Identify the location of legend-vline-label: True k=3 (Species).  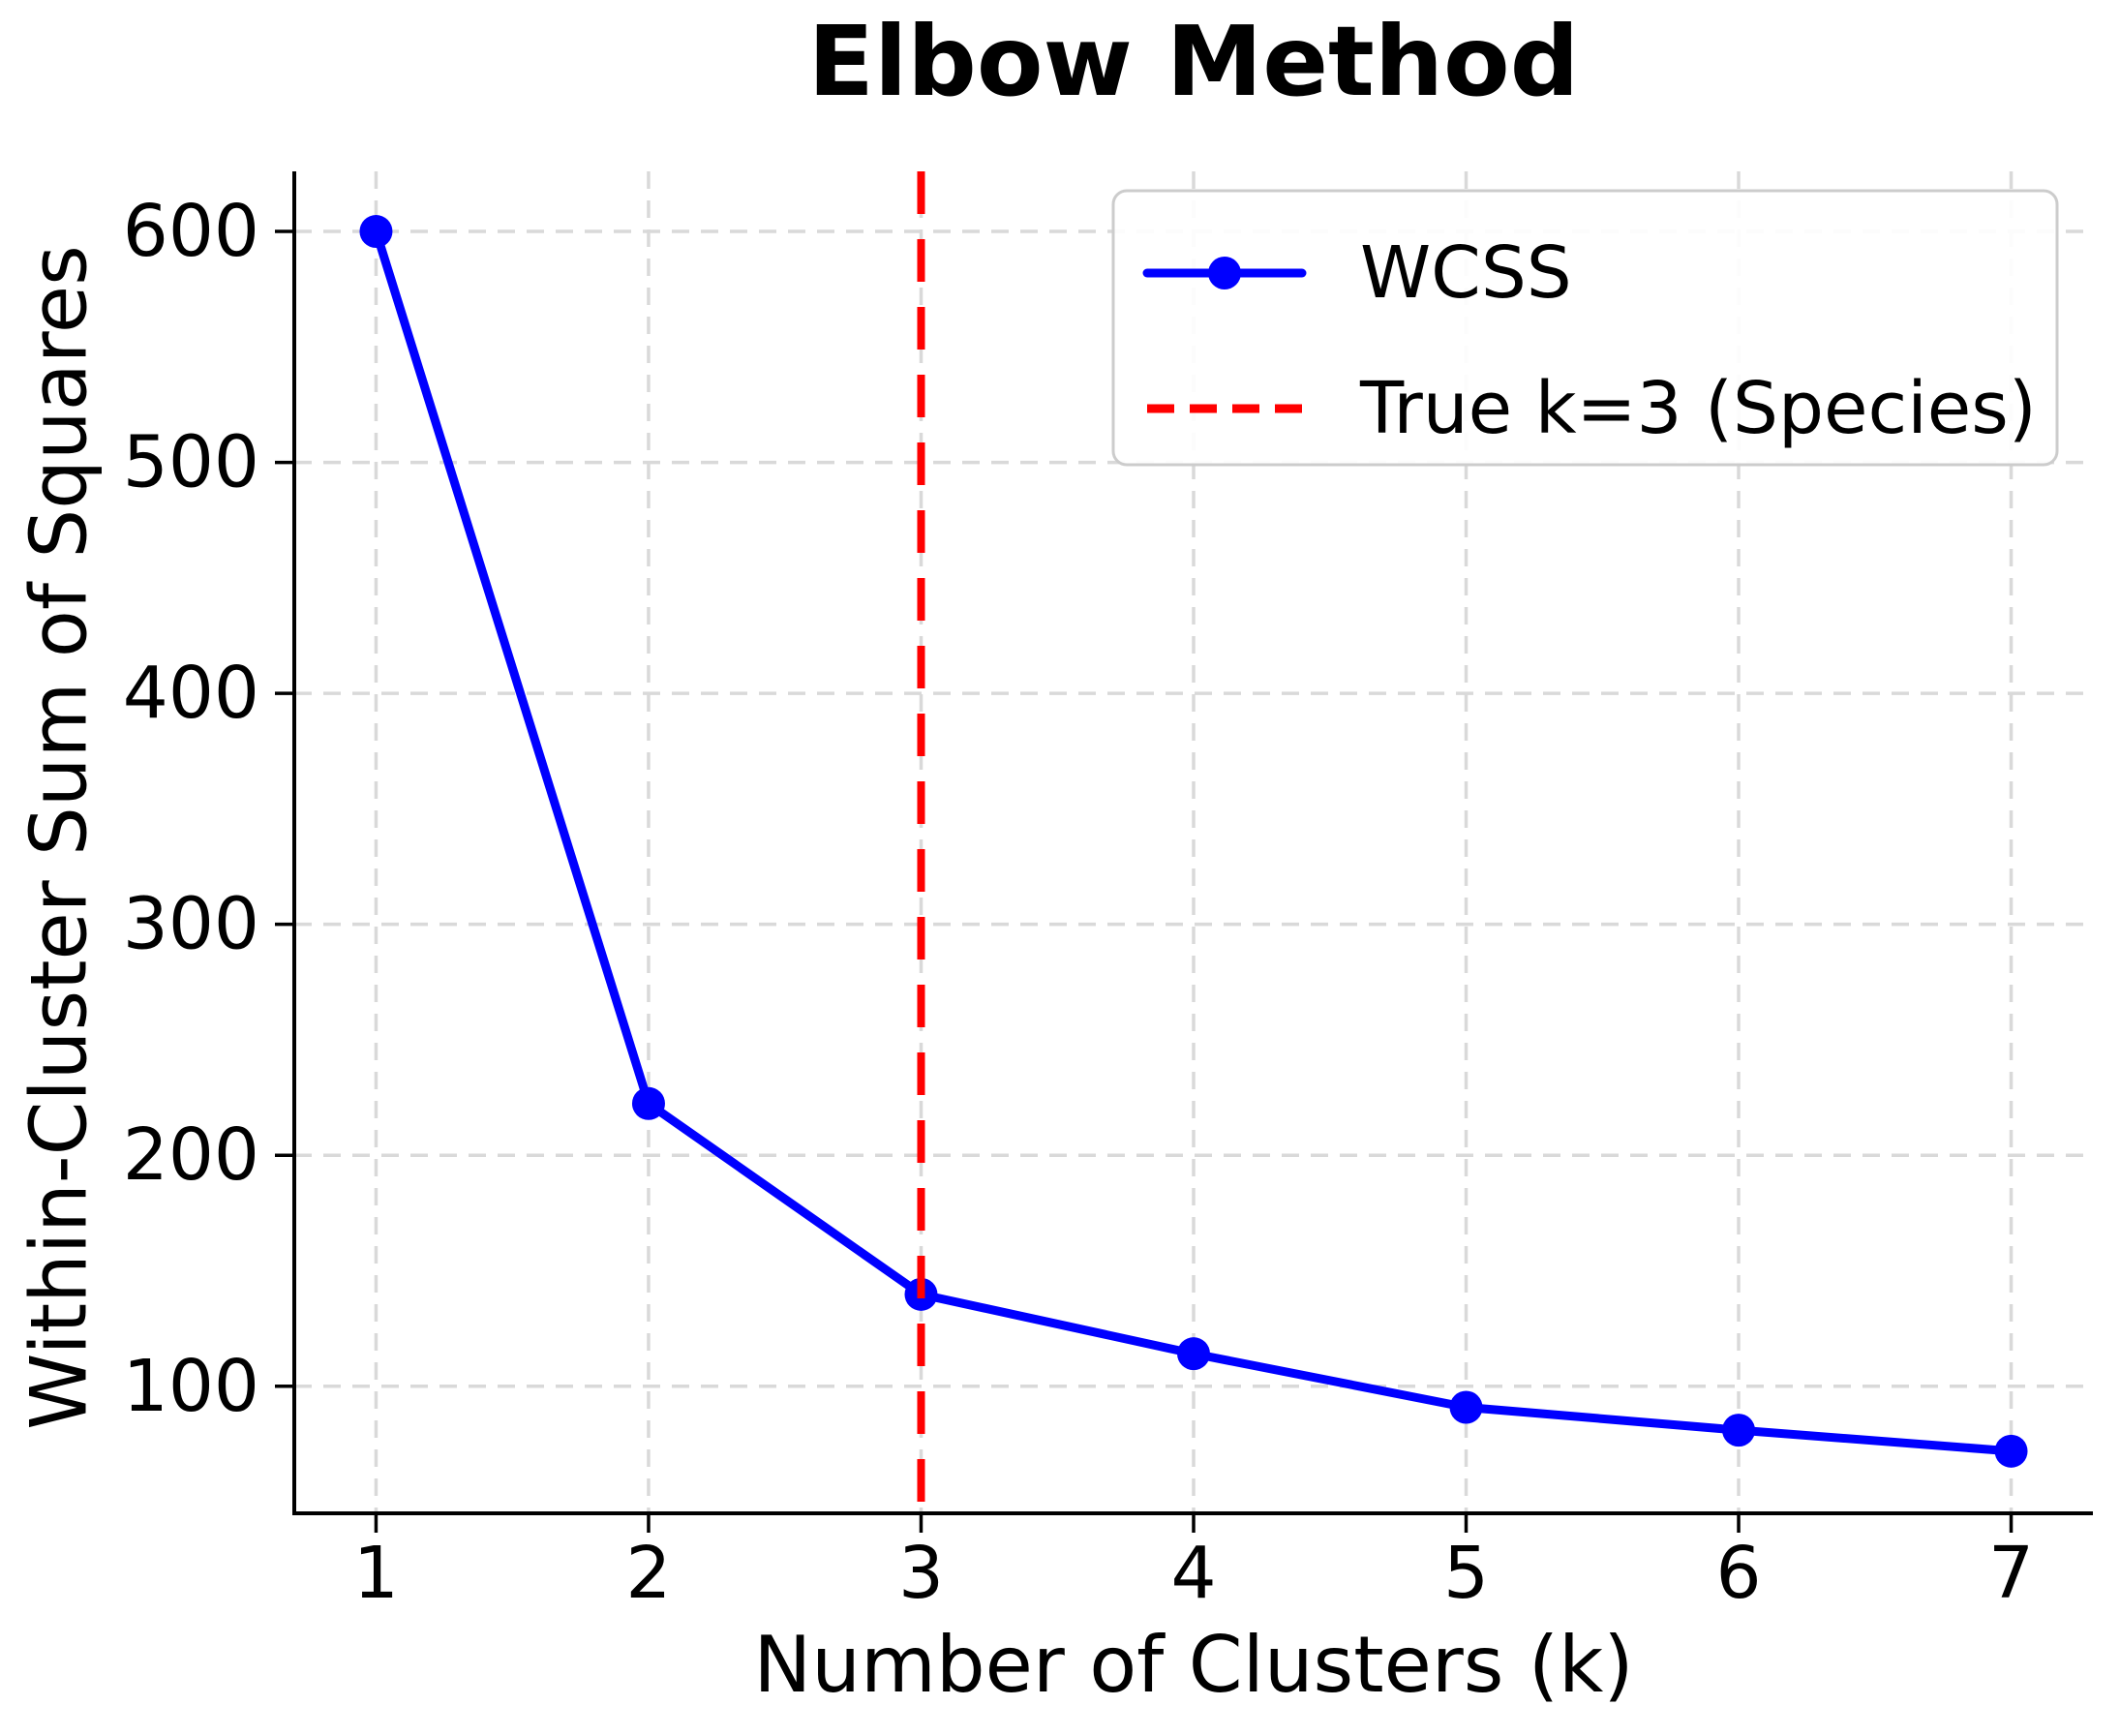
(1698, 408).